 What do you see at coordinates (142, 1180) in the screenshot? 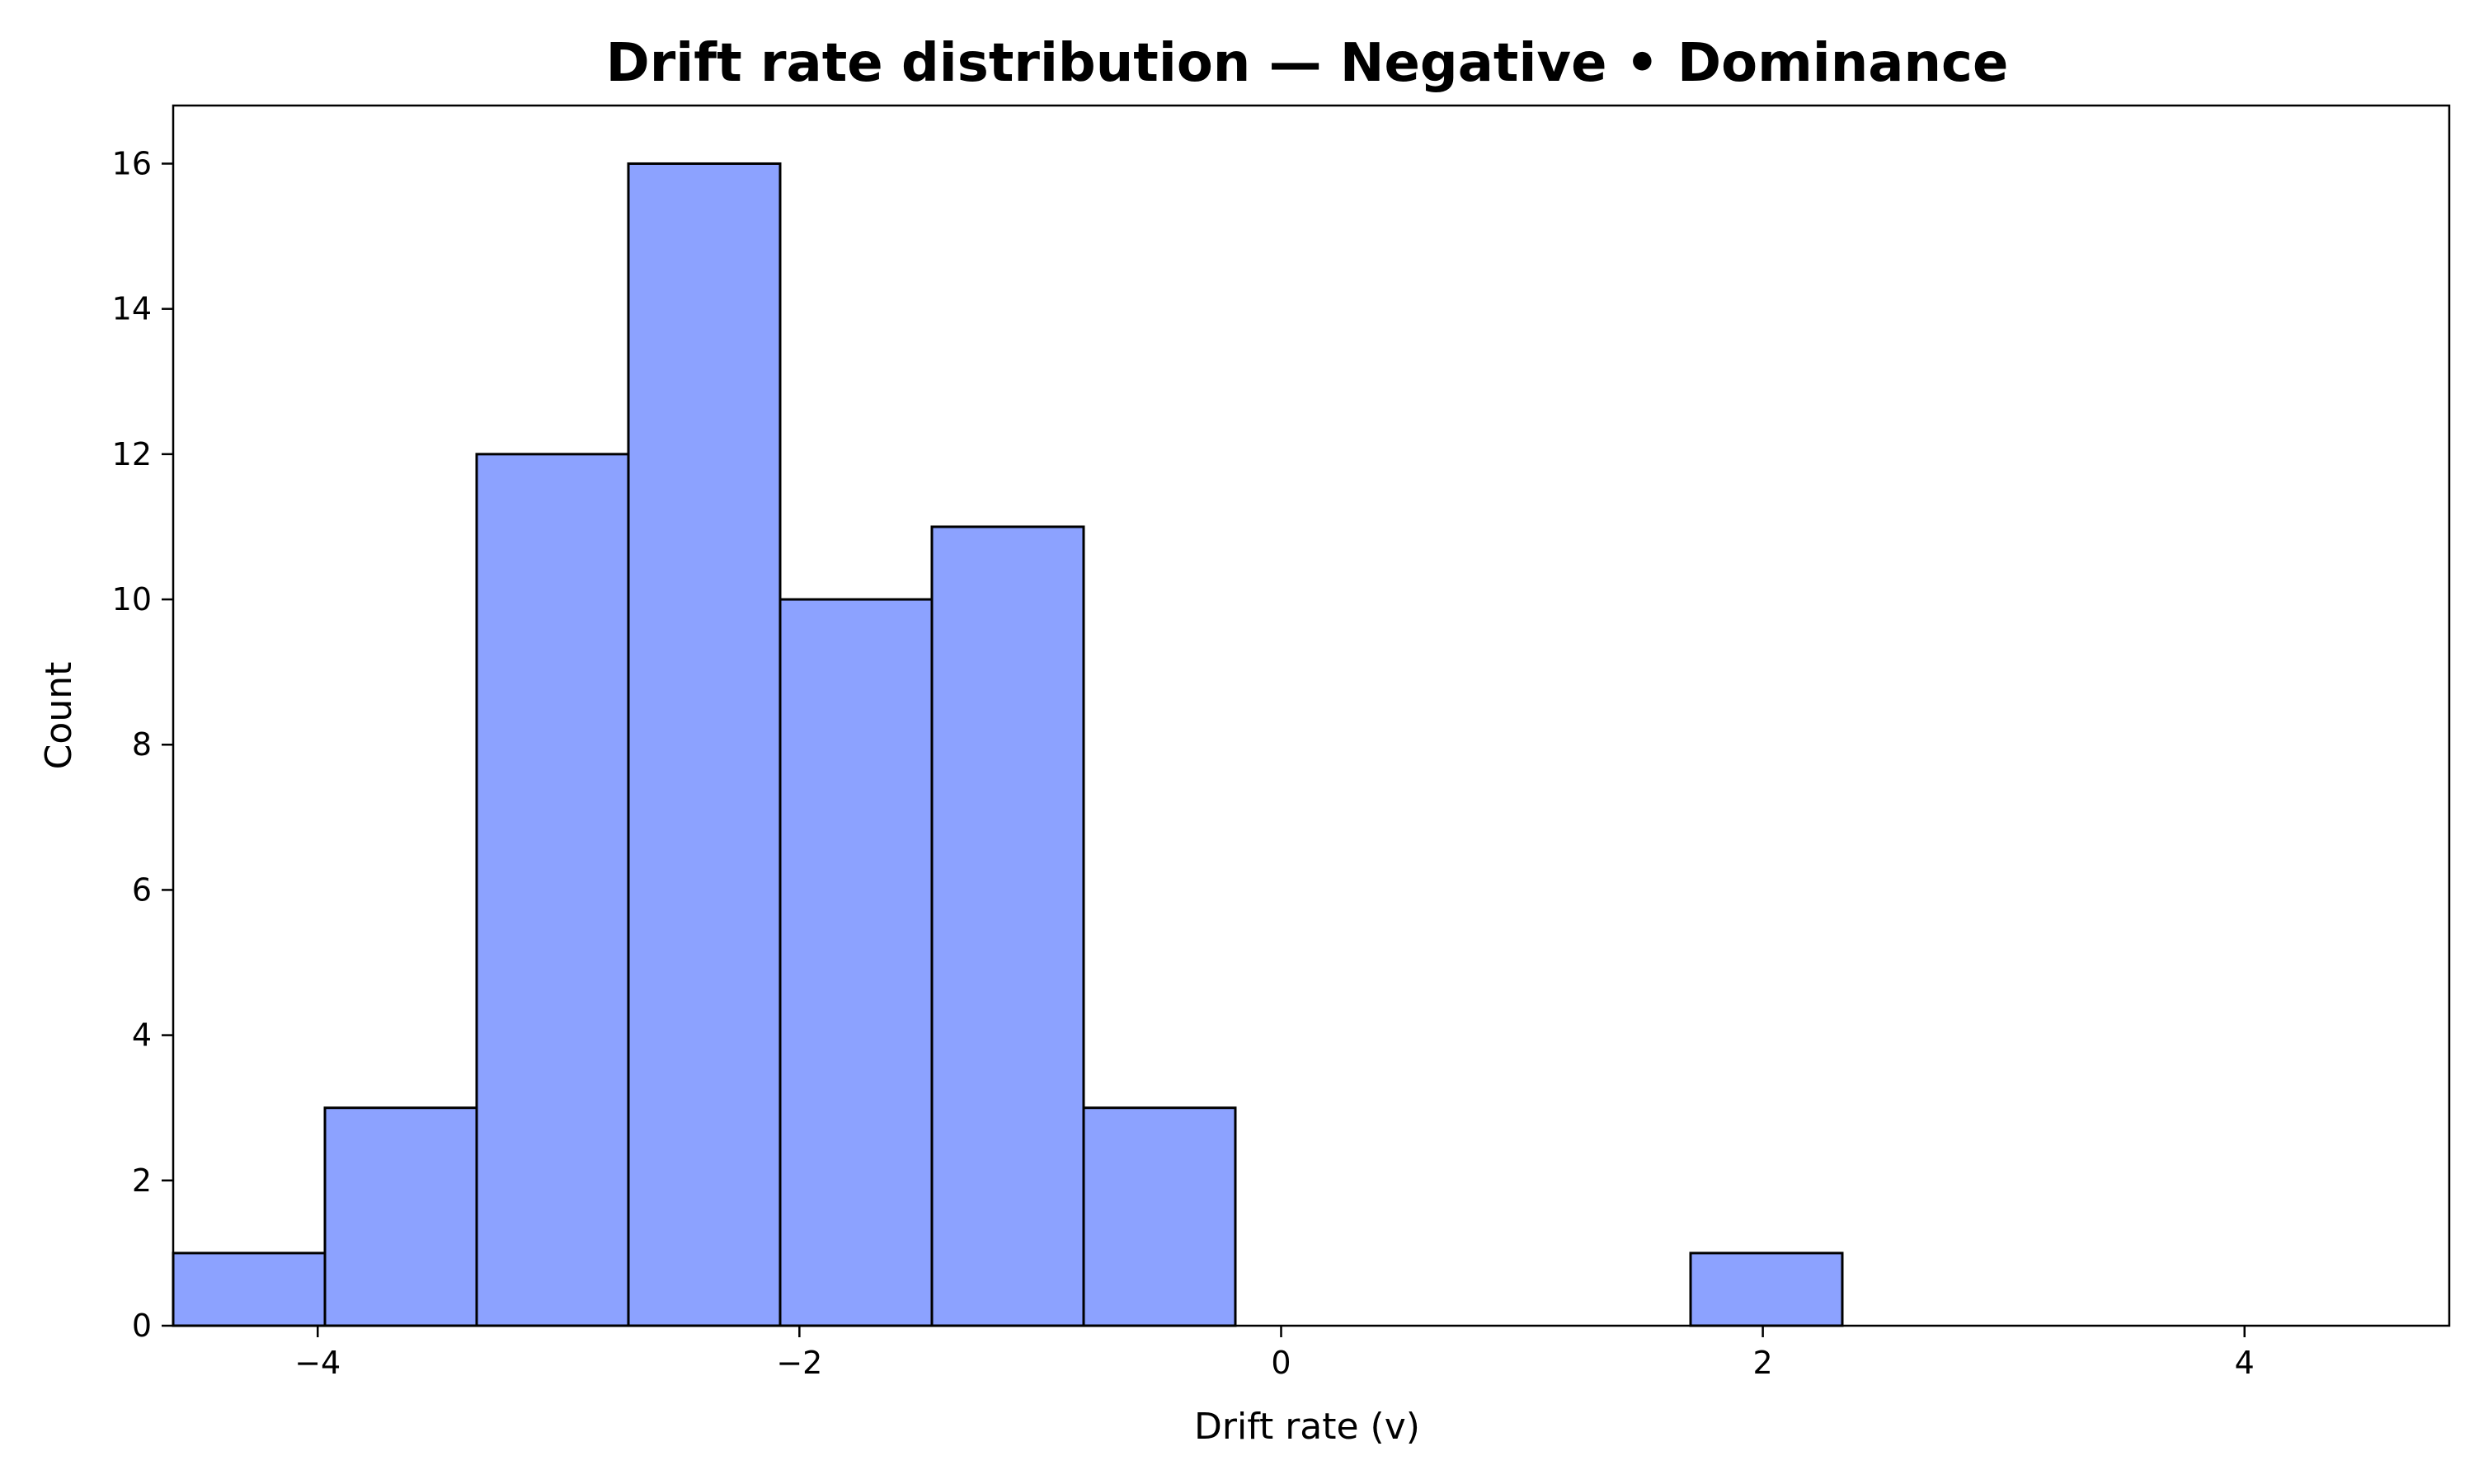
I see `y-tick-label: 2` at bounding box center [142, 1180].